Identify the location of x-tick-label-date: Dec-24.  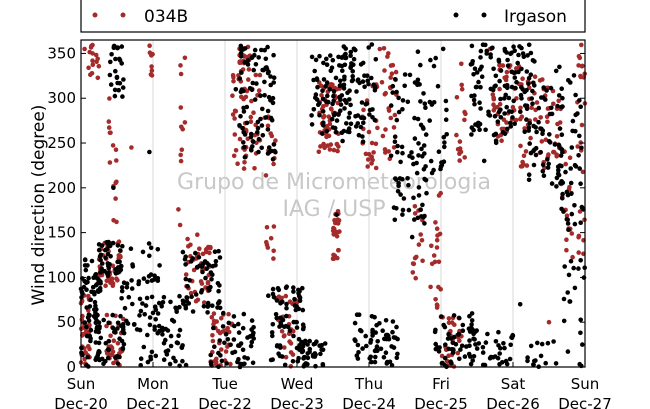
(369, 402).